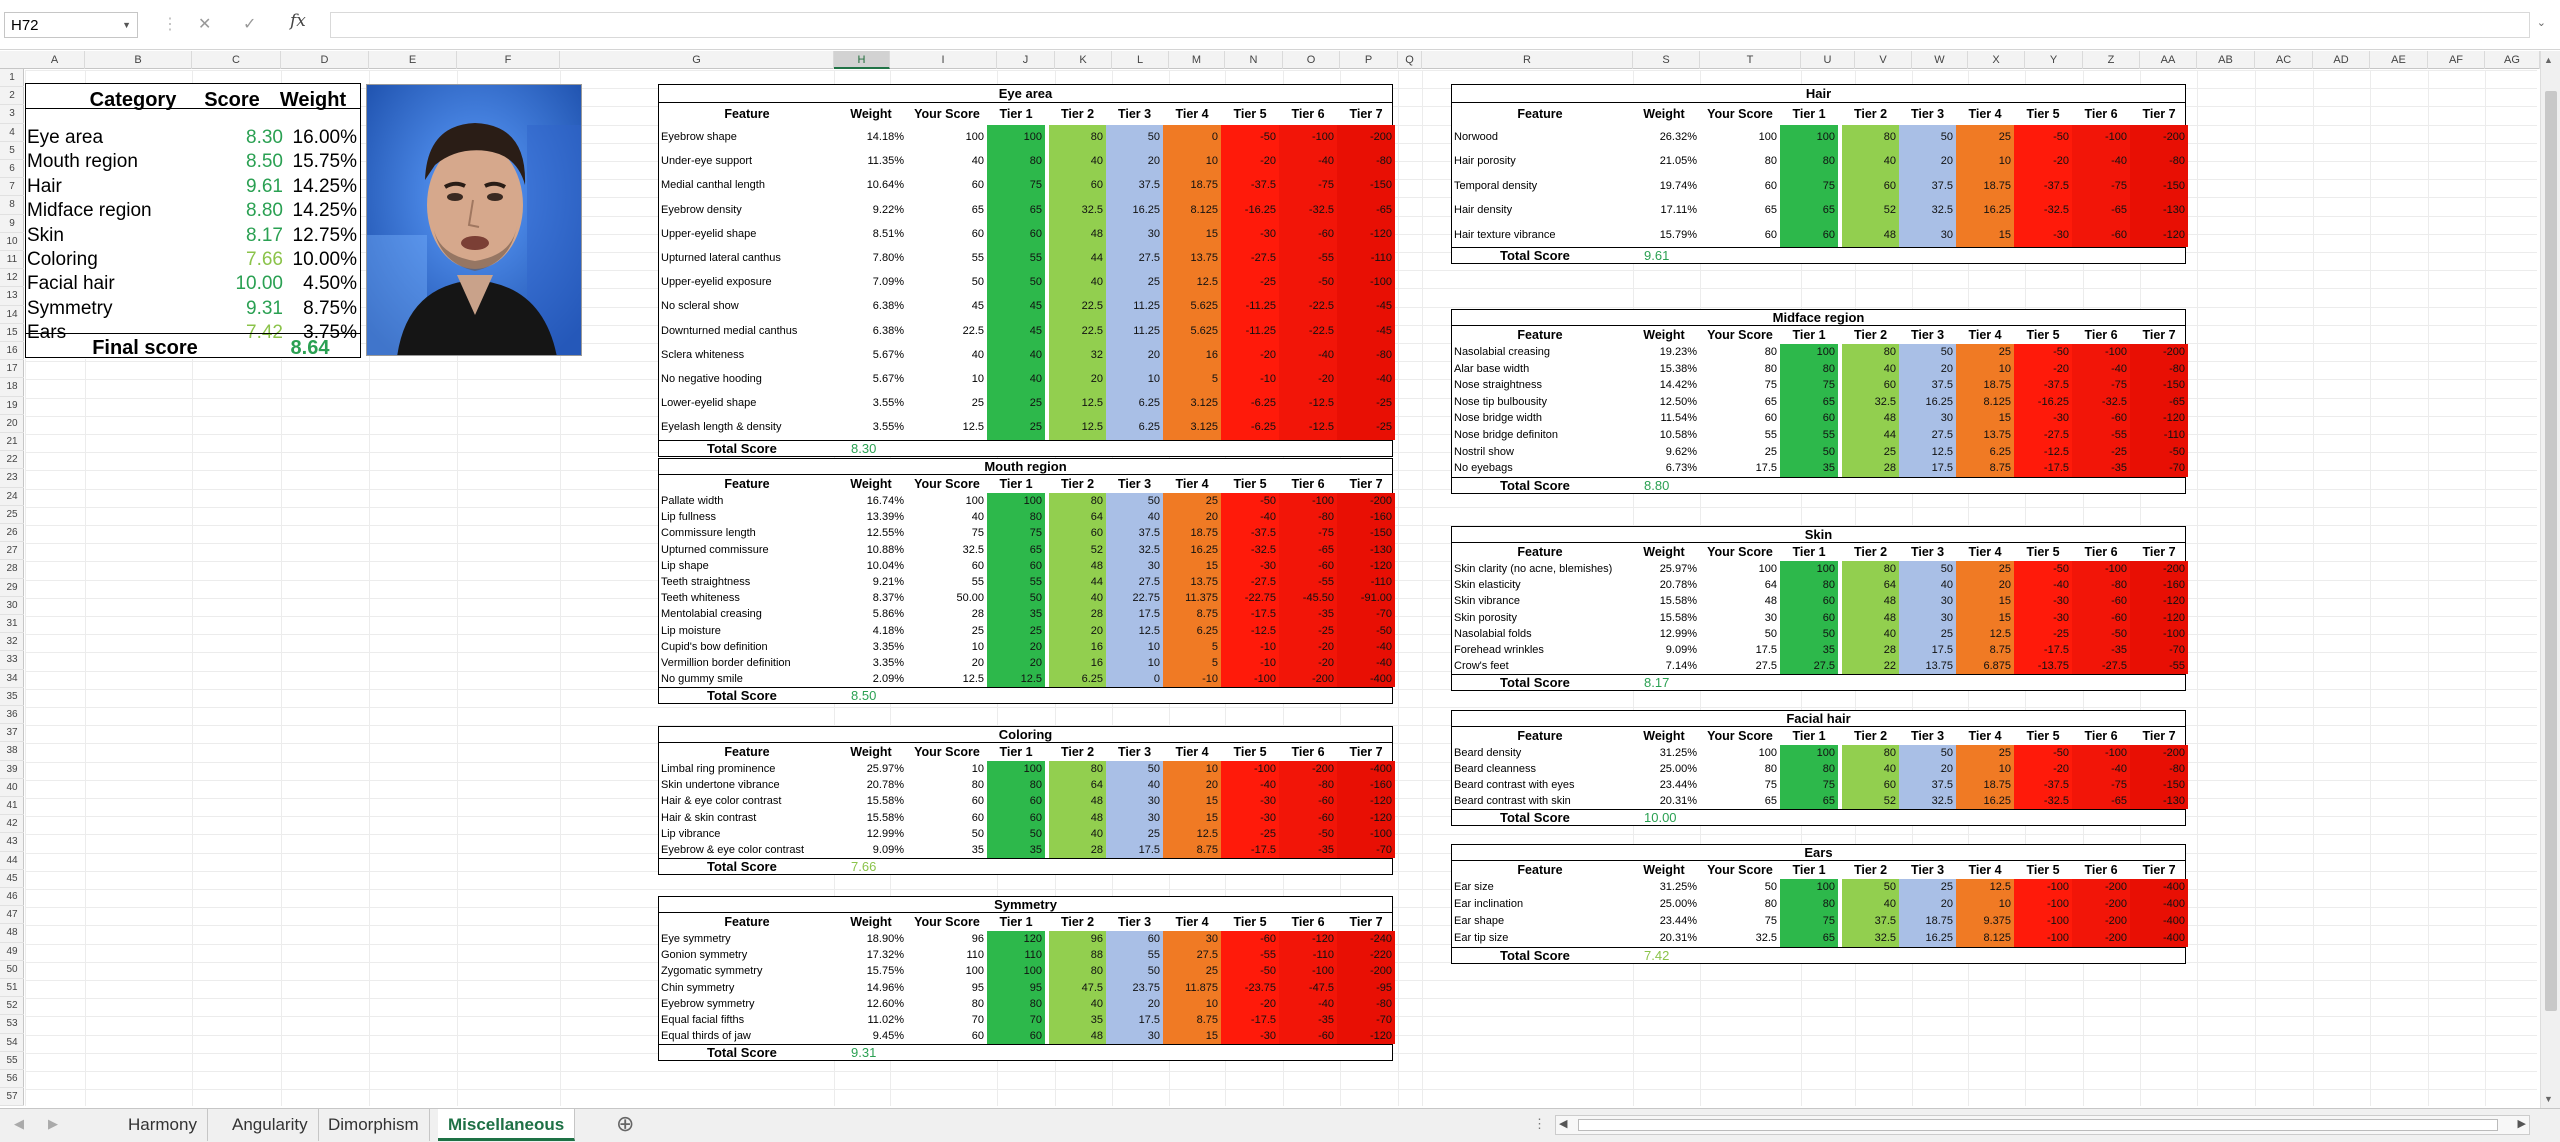  I want to click on row-header: 22, so click(12, 460).